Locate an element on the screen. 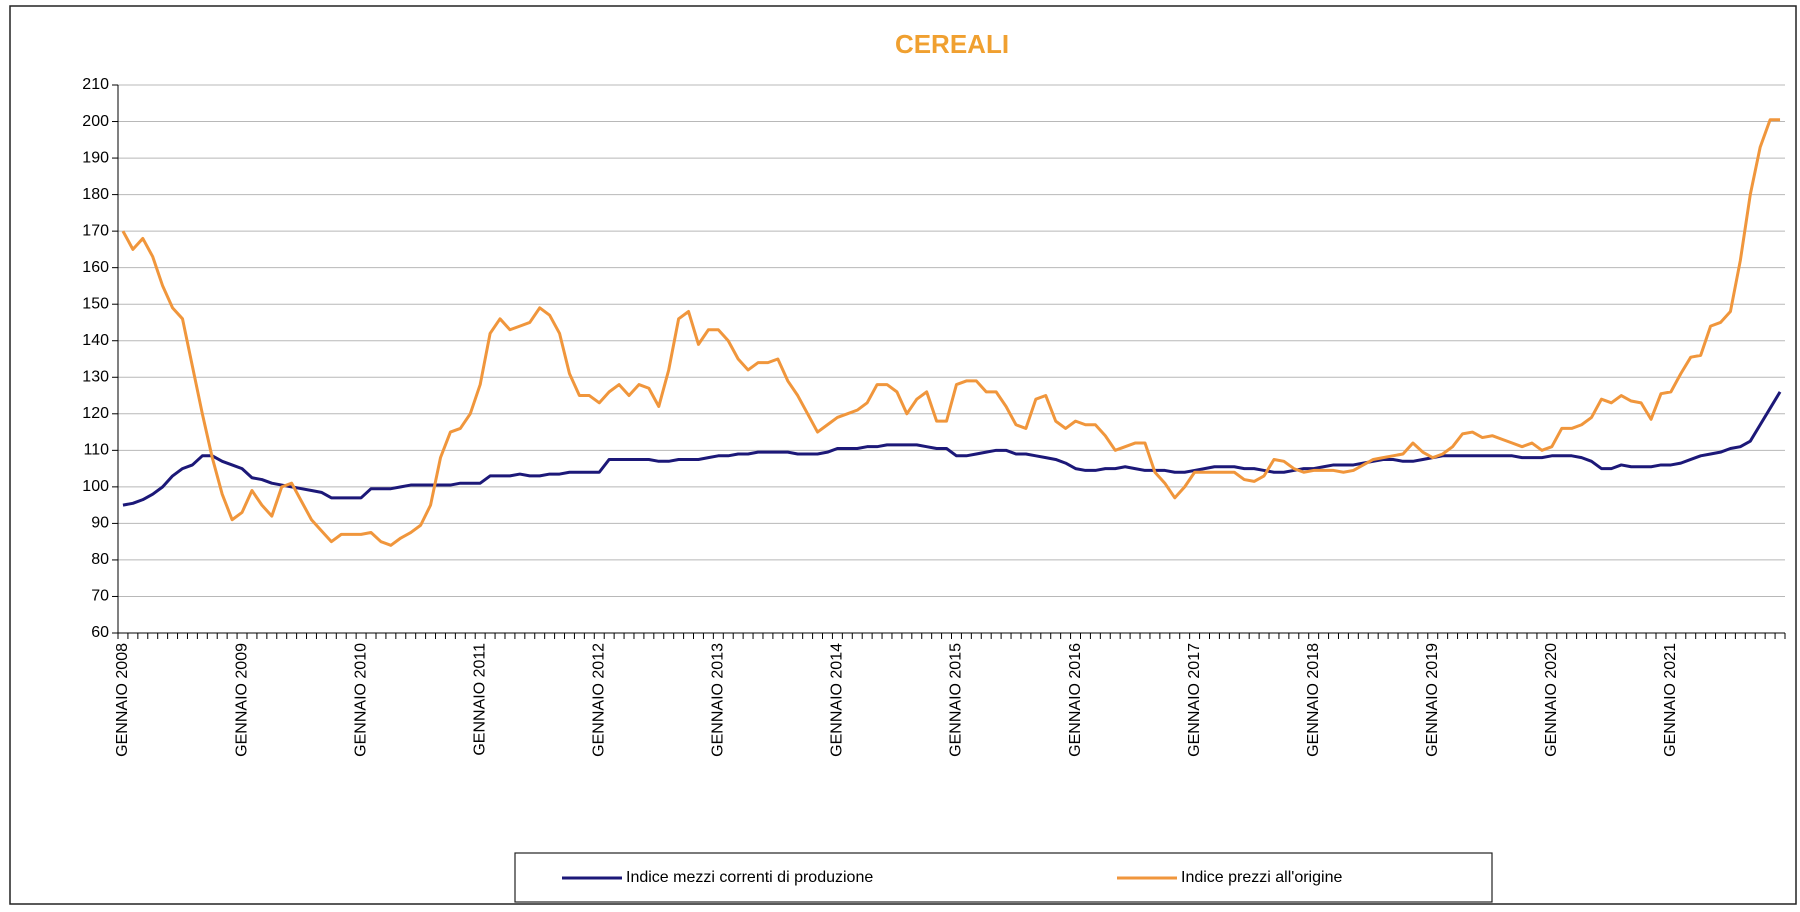 The image size is (1800, 912). x-tick-label: GENNAIO 2016 is located at coordinates (1075, 700).